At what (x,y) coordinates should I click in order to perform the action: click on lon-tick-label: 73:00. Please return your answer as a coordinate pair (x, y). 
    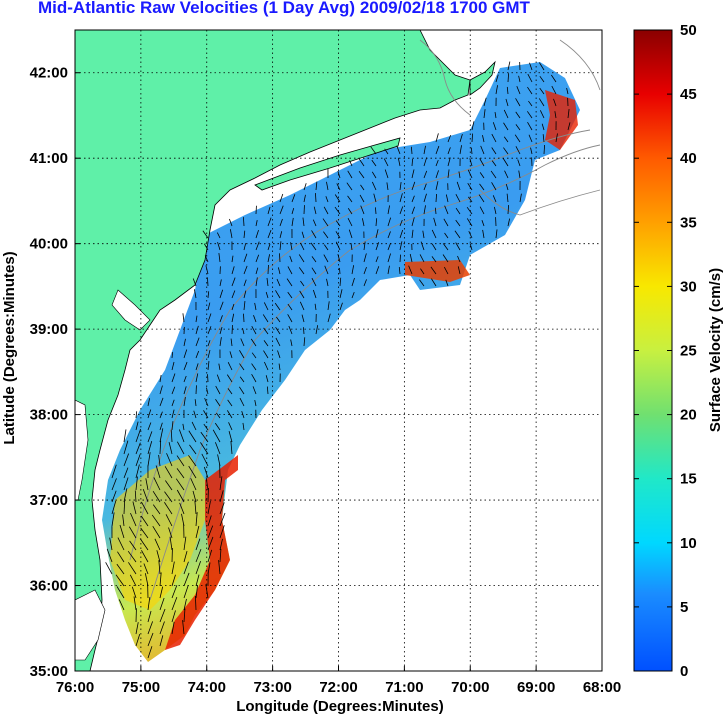
    Looking at the image, I should click on (272, 687).